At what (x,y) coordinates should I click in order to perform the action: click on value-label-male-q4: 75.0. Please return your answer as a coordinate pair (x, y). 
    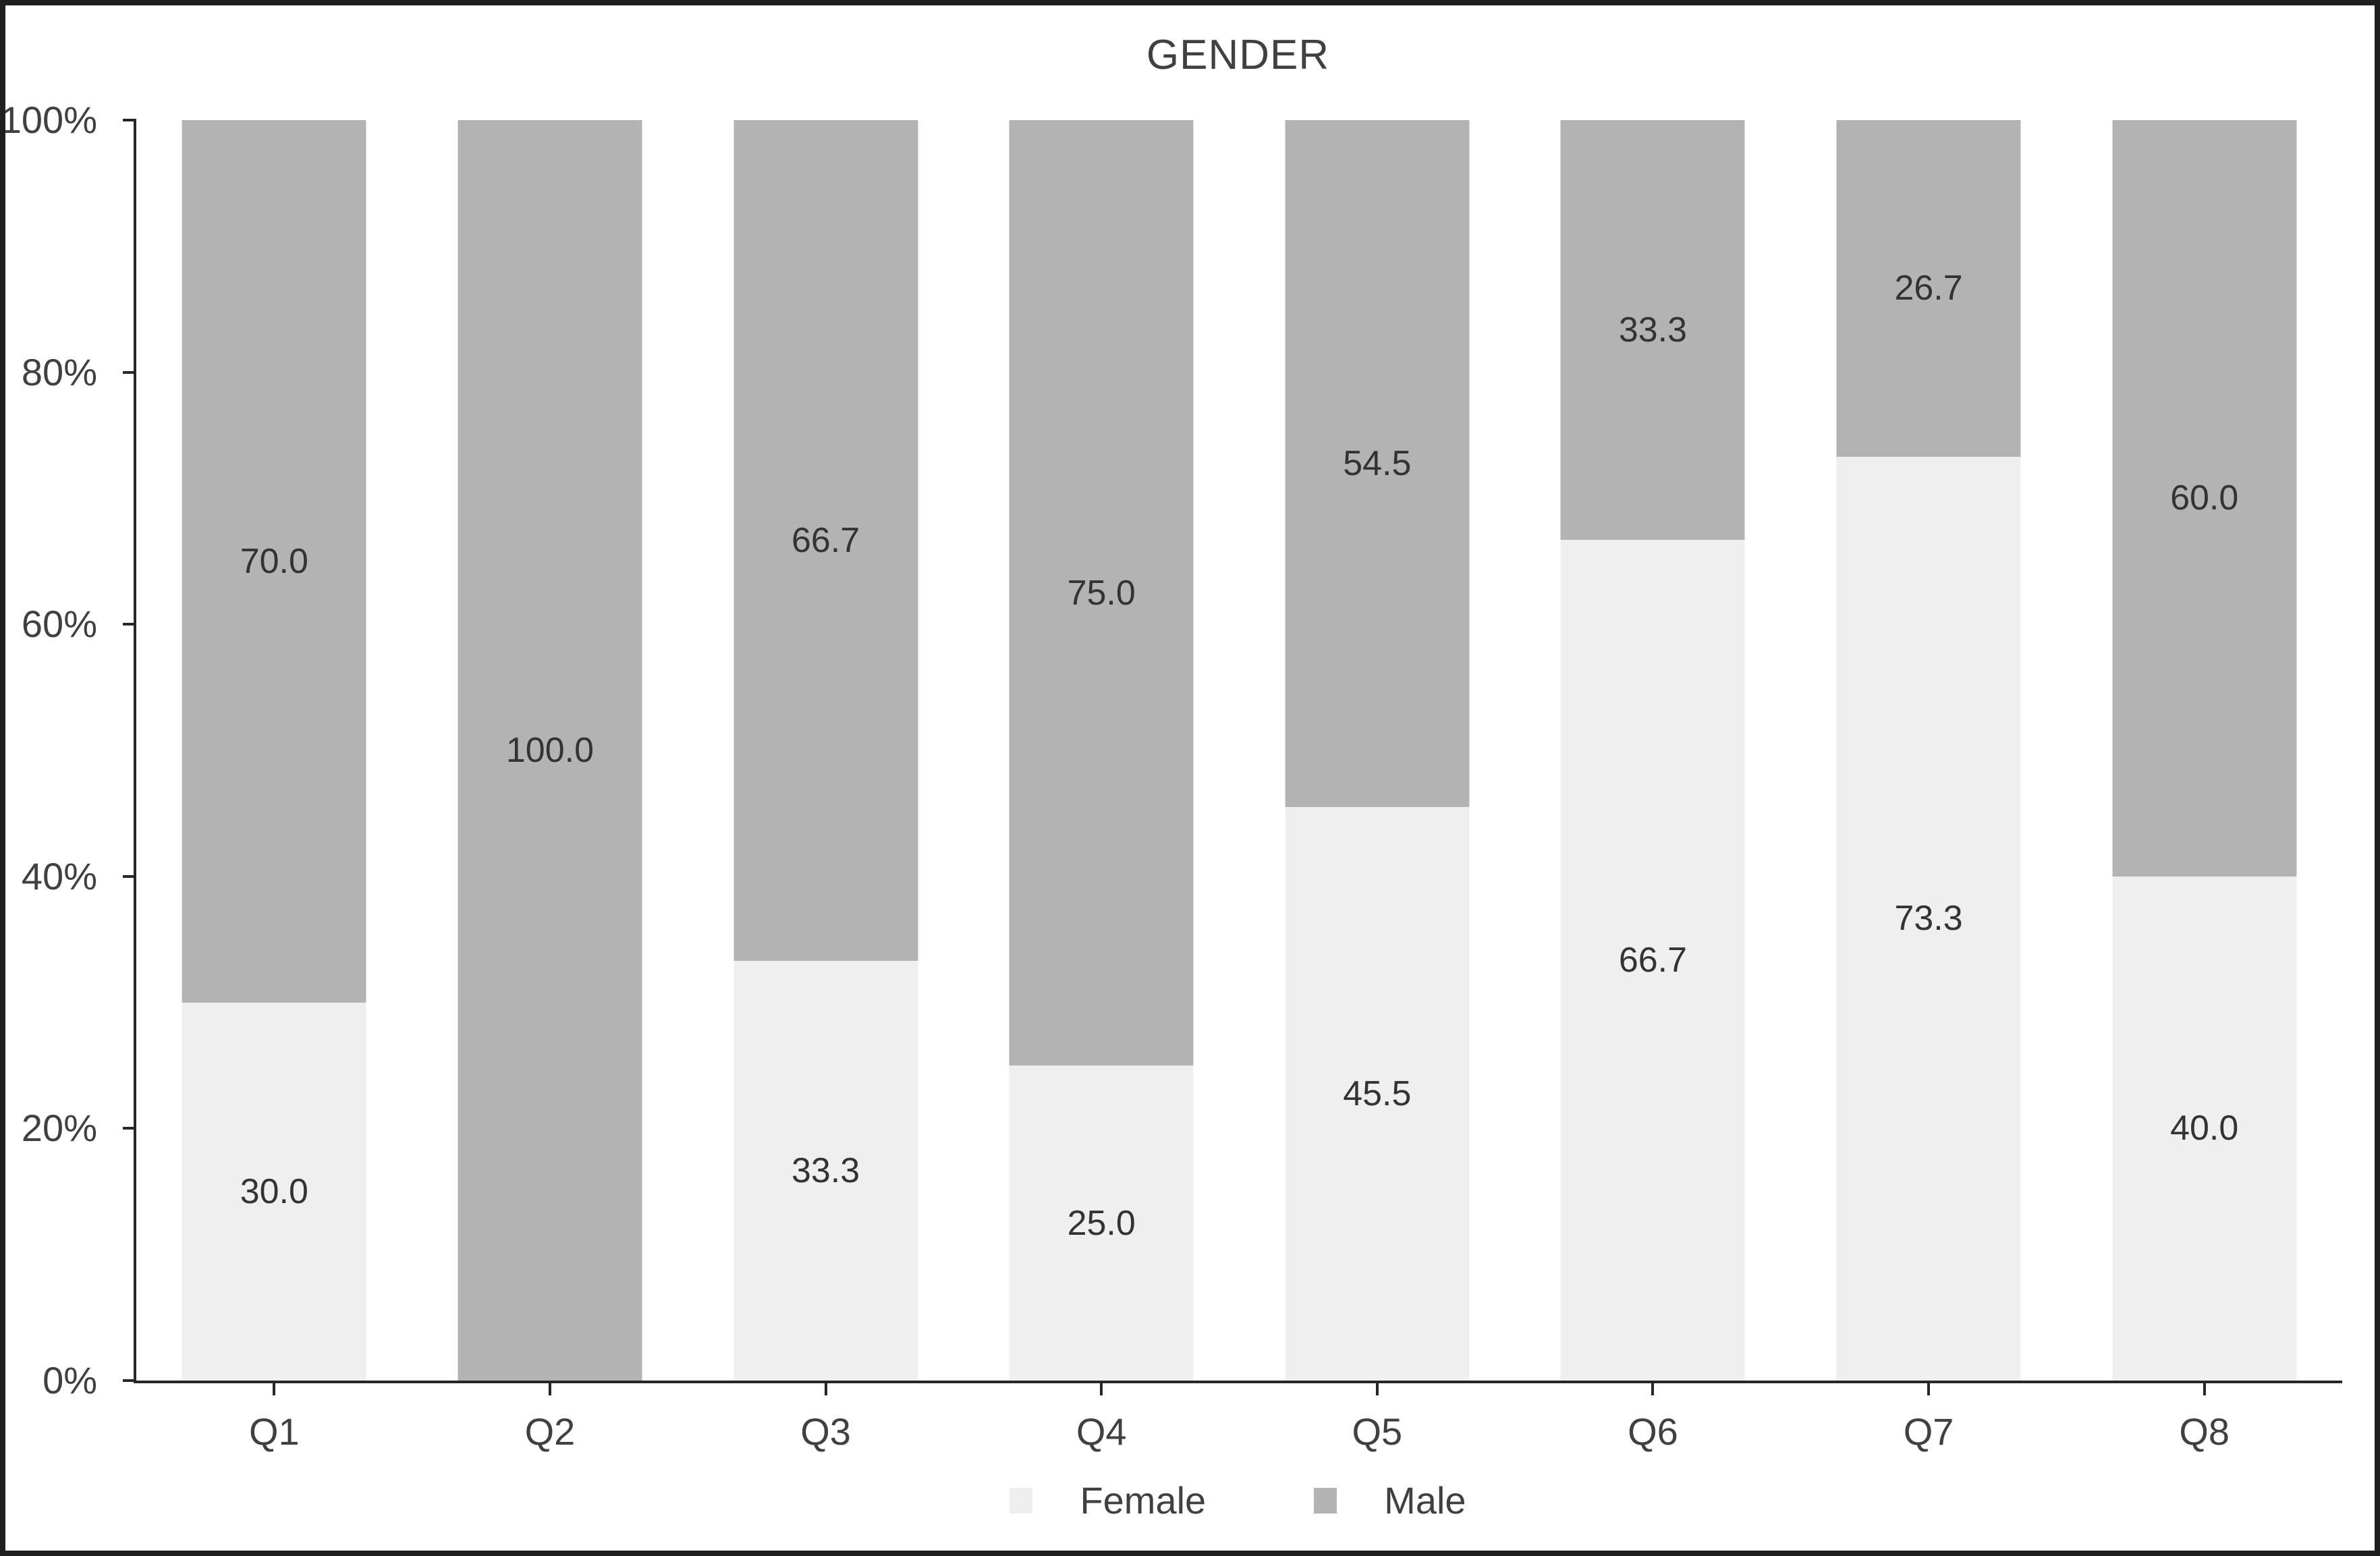
    Looking at the image, I should click on (1101, 593).